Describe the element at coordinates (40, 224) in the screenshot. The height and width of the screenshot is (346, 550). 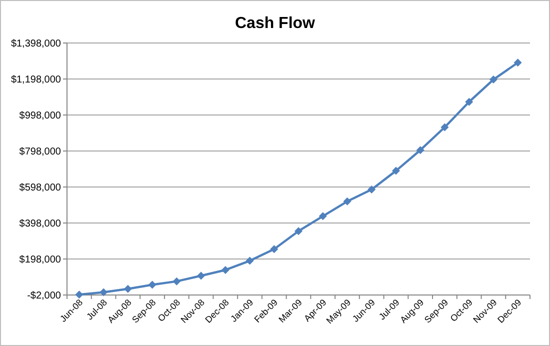
I see `y-tick-label: $398,000` at that location.